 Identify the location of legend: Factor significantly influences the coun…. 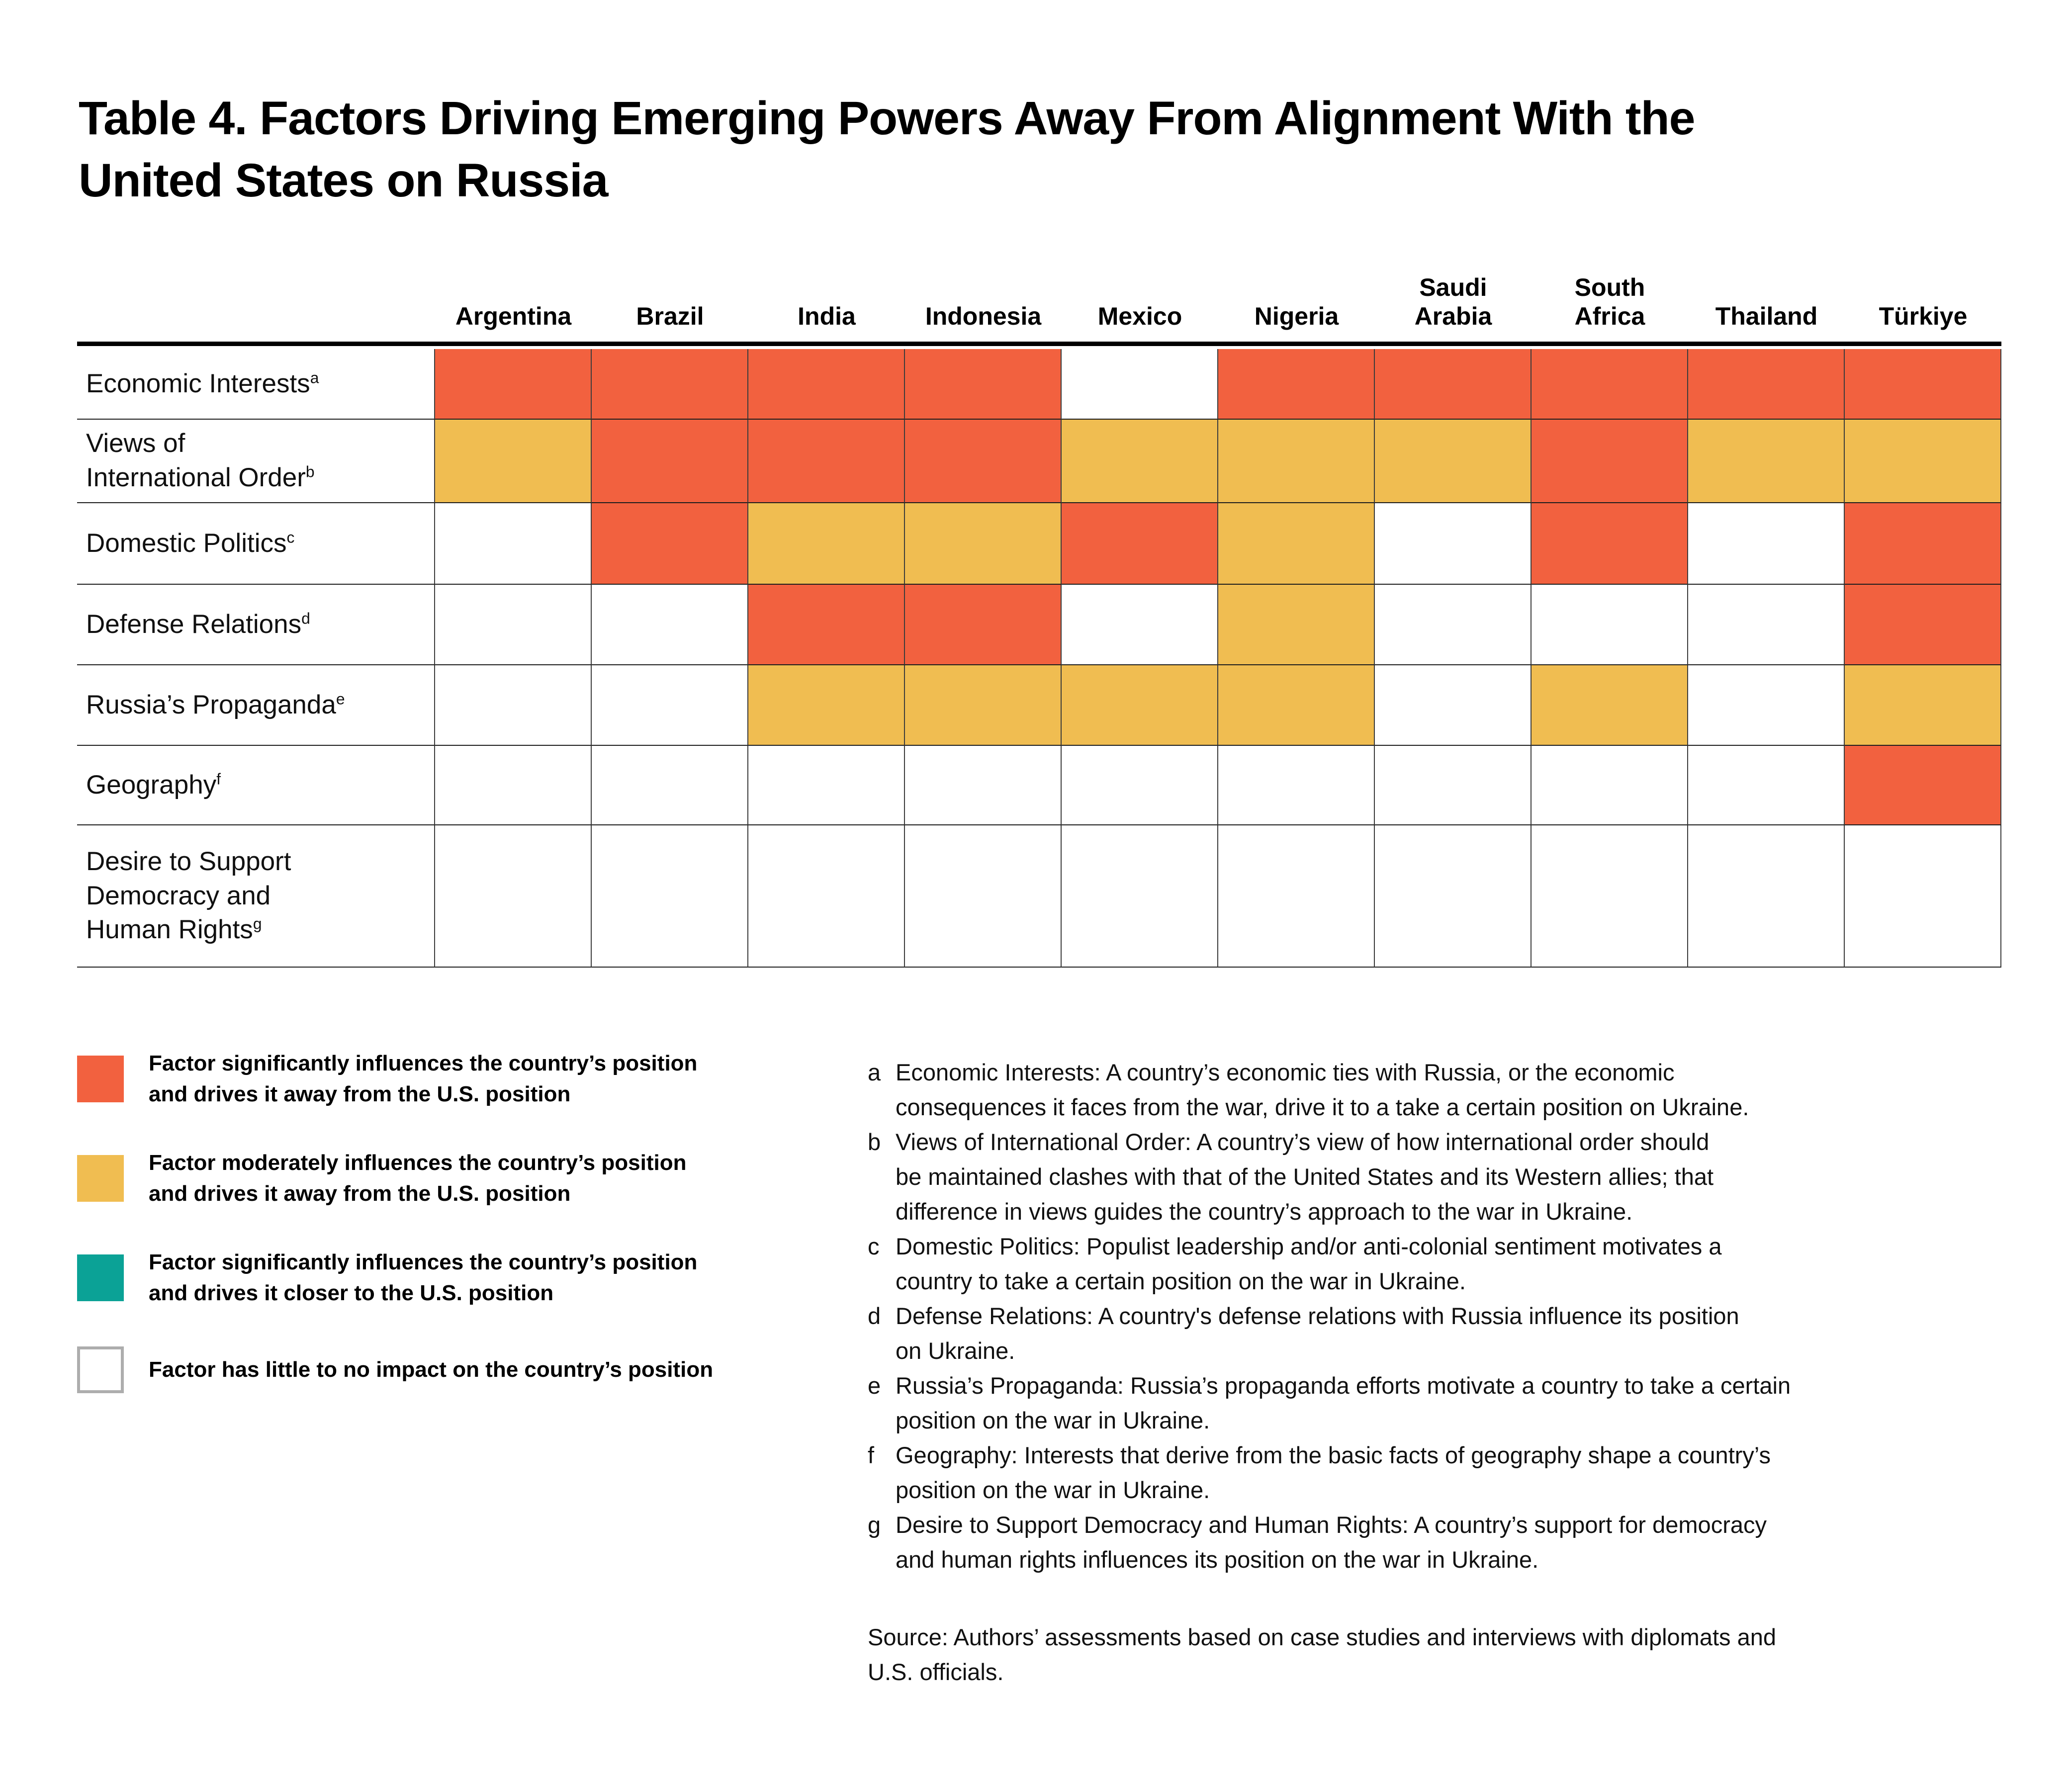
(458, 1239).